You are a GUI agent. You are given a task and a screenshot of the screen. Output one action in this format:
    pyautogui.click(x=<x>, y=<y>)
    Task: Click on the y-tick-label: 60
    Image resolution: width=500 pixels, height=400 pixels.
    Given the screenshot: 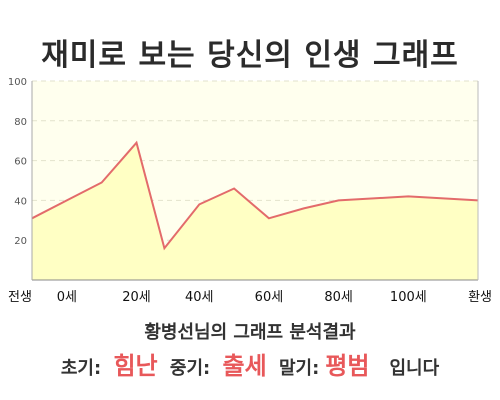 What is the action you would take?
    pyautogui.click(x=20, y=162)
    